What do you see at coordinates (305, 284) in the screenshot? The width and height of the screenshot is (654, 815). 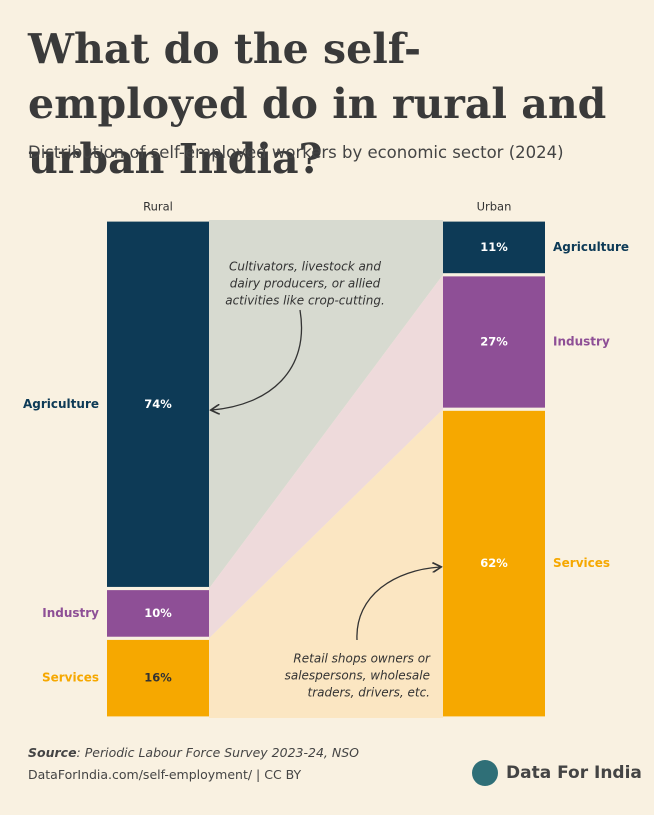 I see `annotation: dairy producers, or allied` at bounding box center [305, 284].